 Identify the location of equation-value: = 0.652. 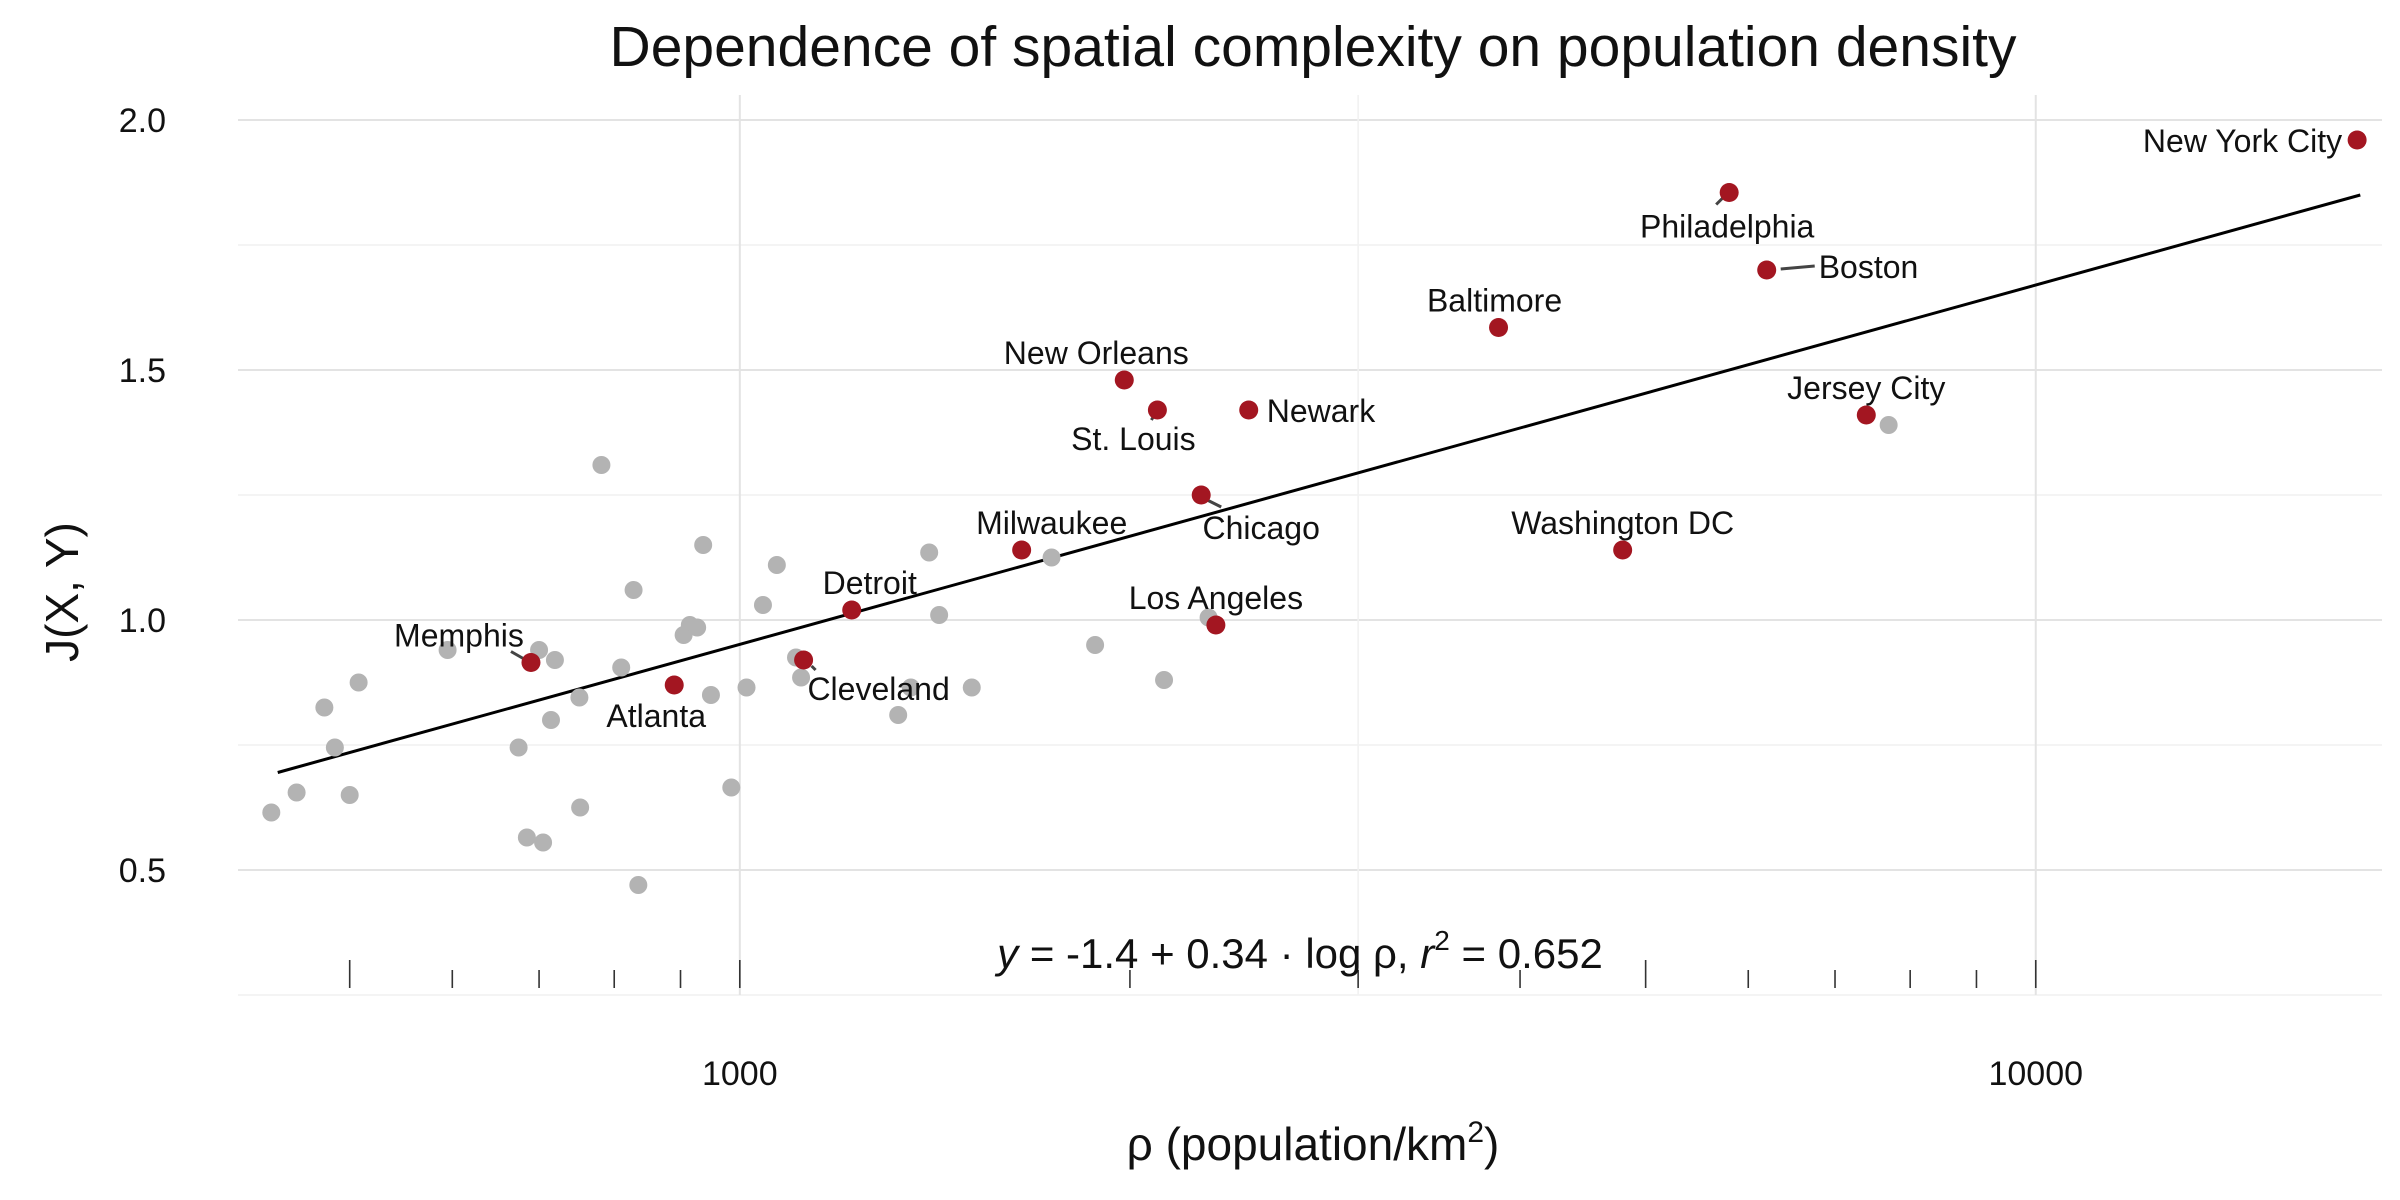
(1526, 953).